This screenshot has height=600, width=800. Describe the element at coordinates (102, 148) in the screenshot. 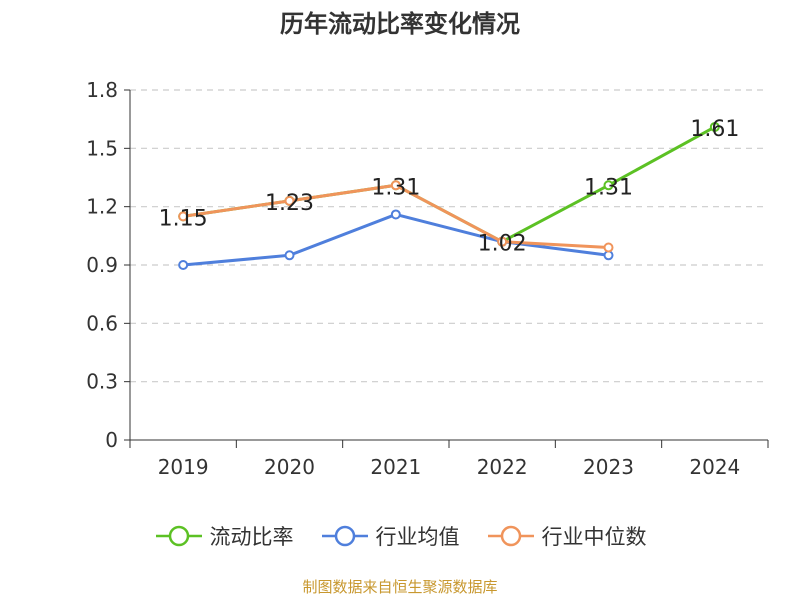

I see `y-tick-label: 1.5` at that location.